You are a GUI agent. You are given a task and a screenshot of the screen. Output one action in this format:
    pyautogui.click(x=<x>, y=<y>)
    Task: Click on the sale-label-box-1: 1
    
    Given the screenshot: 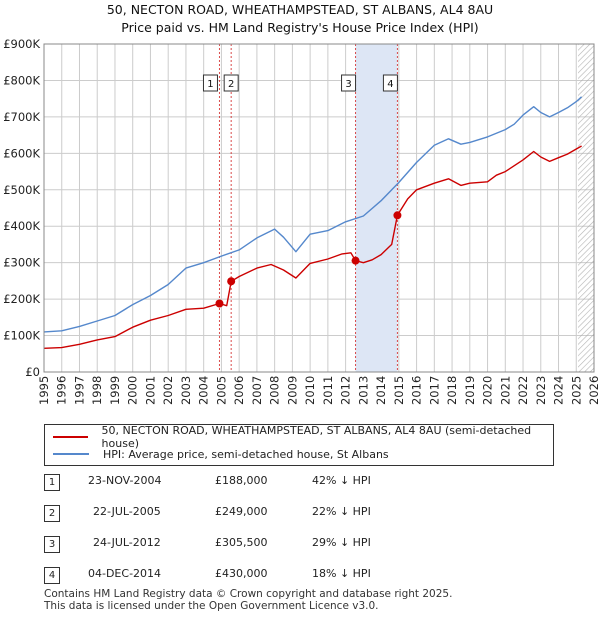 What is the action you would take?
    pyautogui.click(x=210, y=83)
    